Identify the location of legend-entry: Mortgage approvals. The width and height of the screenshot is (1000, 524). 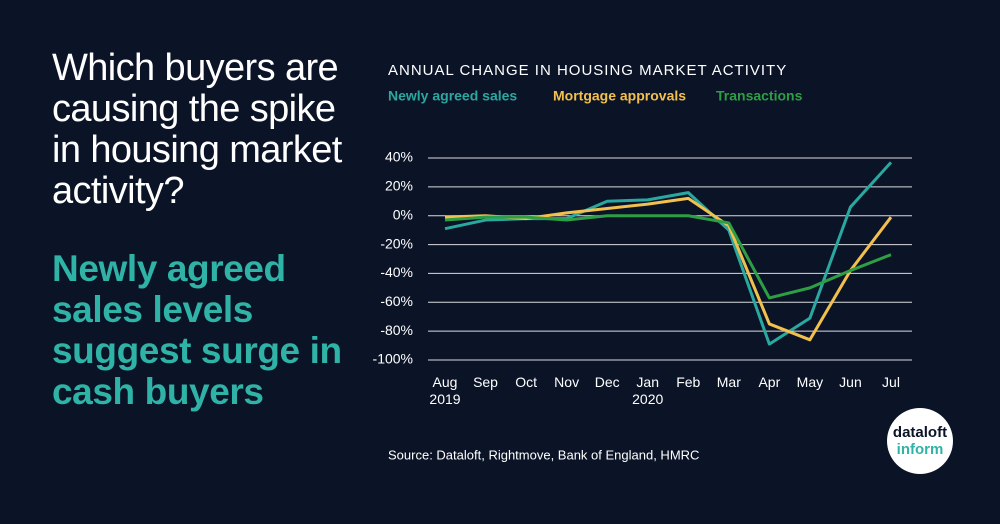
(619, 96).